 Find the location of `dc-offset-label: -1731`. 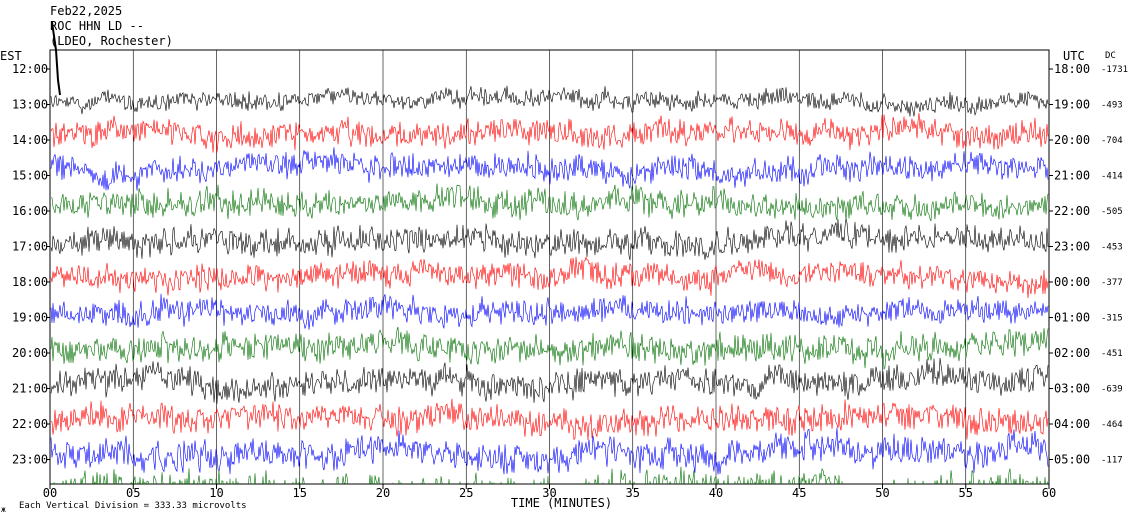

dc-offset-label: -1731 is located at coordinates (1114, 70).